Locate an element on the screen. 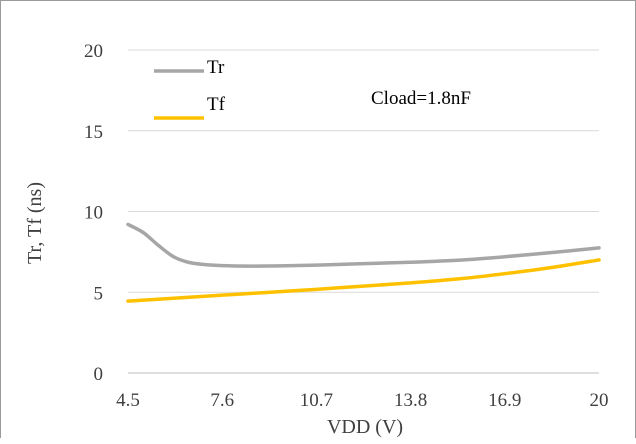 The width and height of the screenshot is (636, 444). legend-label-tr: Tr is located at coordinates (216, 67).